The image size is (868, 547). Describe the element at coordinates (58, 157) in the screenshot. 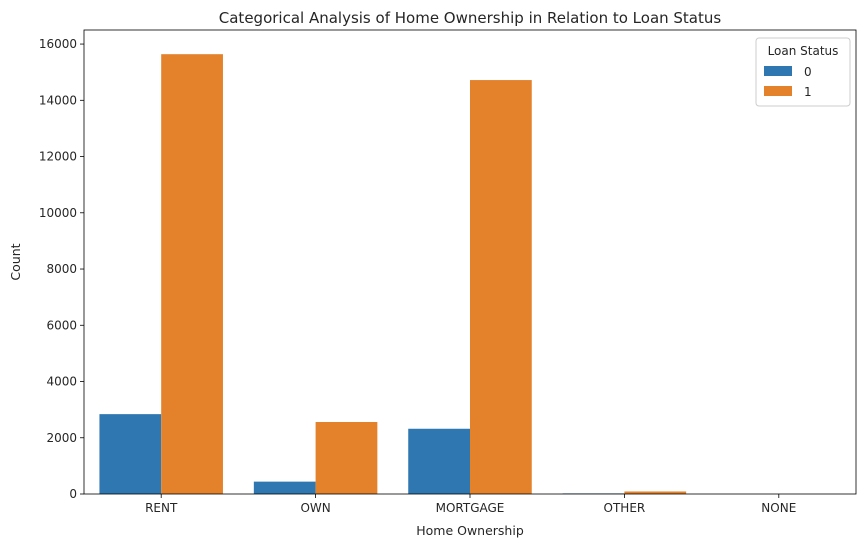

I see `y-tick-label: 12000` at that location.